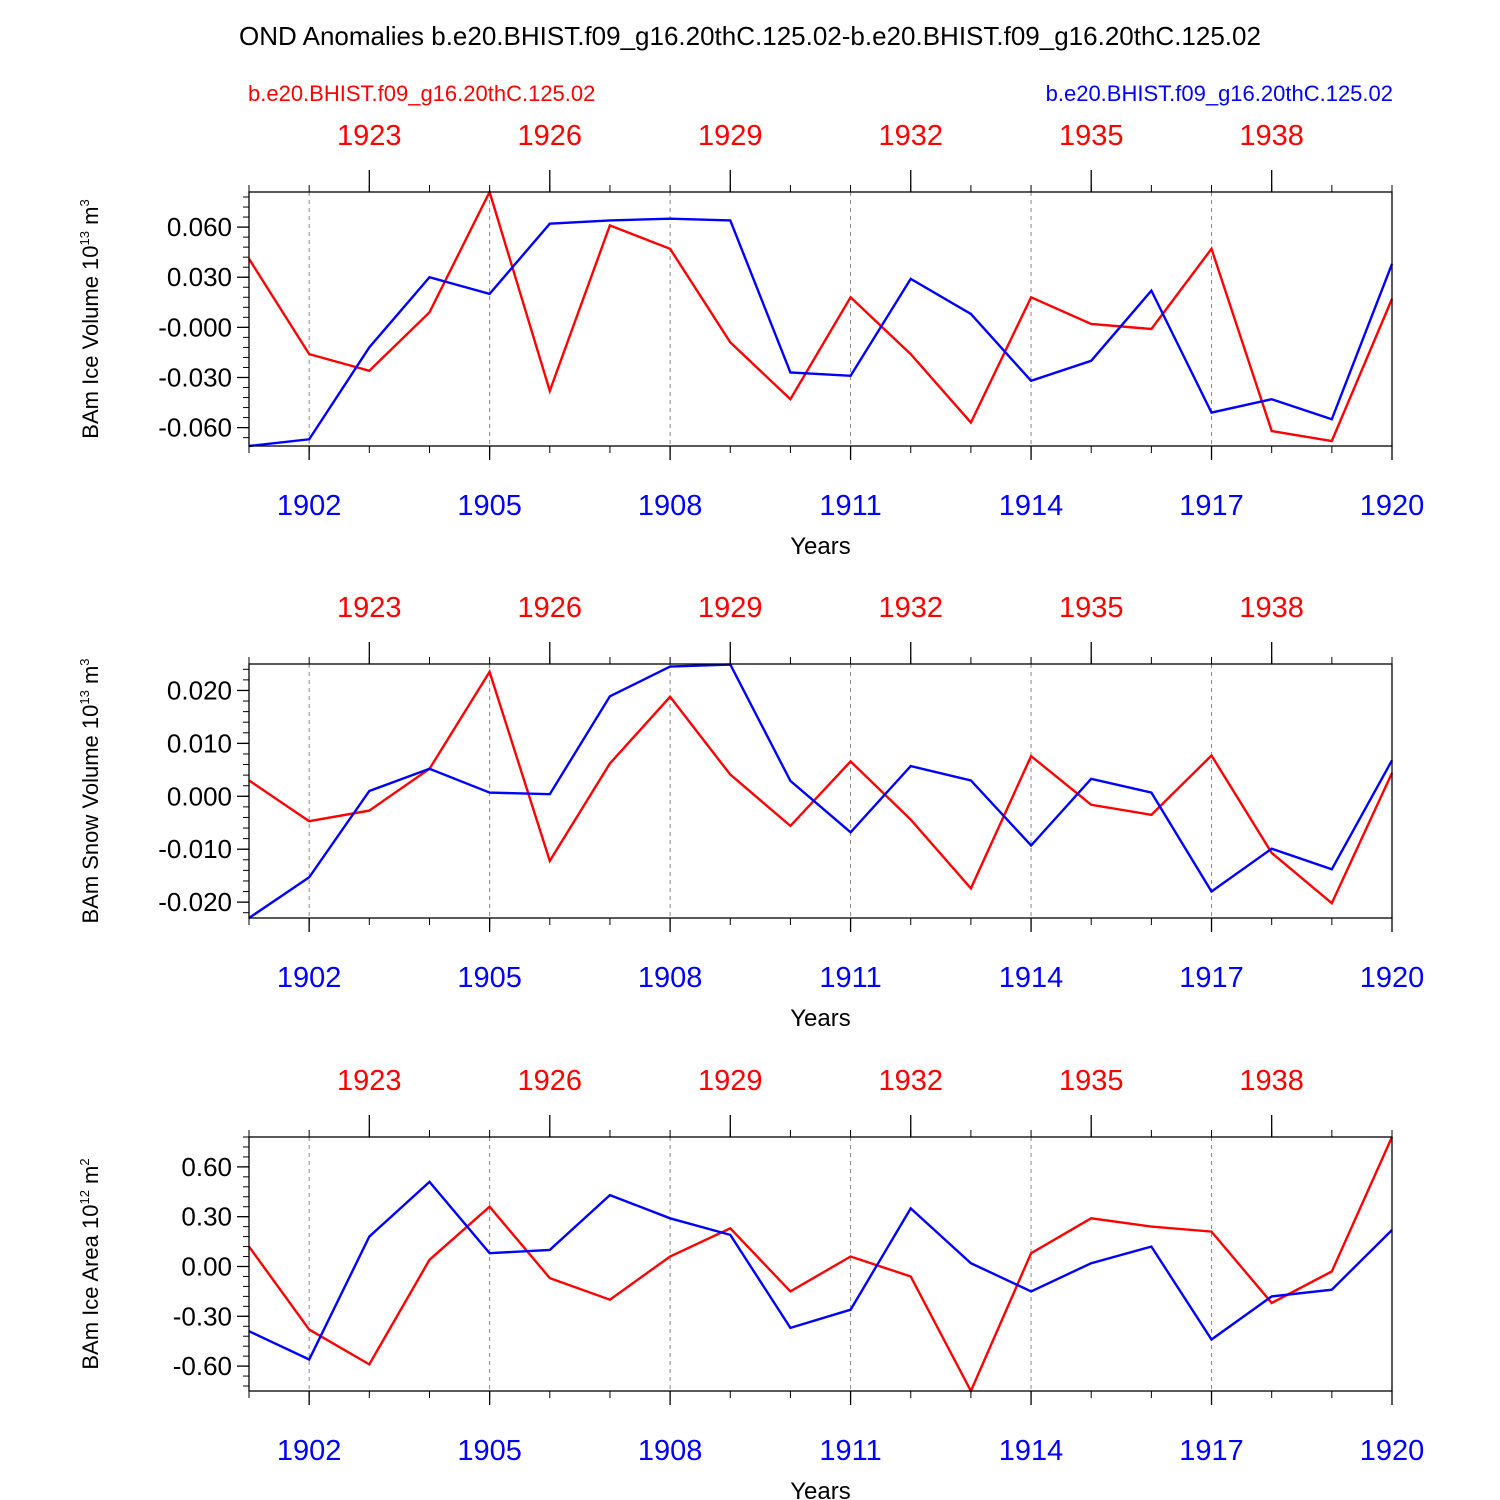 The height and width of the screenshot is (1500, 1500). Describe the element at coordinates (206, 1217) in the screenshot. I see `y-tick-label: 0.30` at that location.